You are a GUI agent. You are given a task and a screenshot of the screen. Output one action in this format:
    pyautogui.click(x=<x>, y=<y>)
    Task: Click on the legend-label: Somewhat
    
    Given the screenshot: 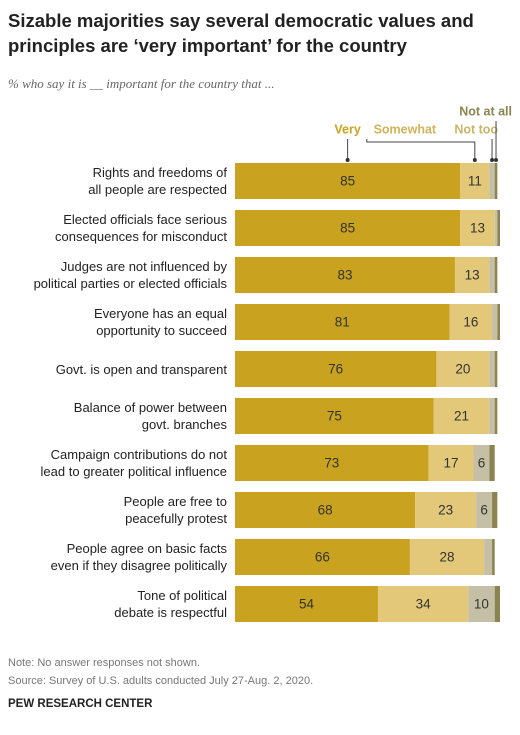 What is the action you would take?
    pyautogui.click(x=405, y=129)
    